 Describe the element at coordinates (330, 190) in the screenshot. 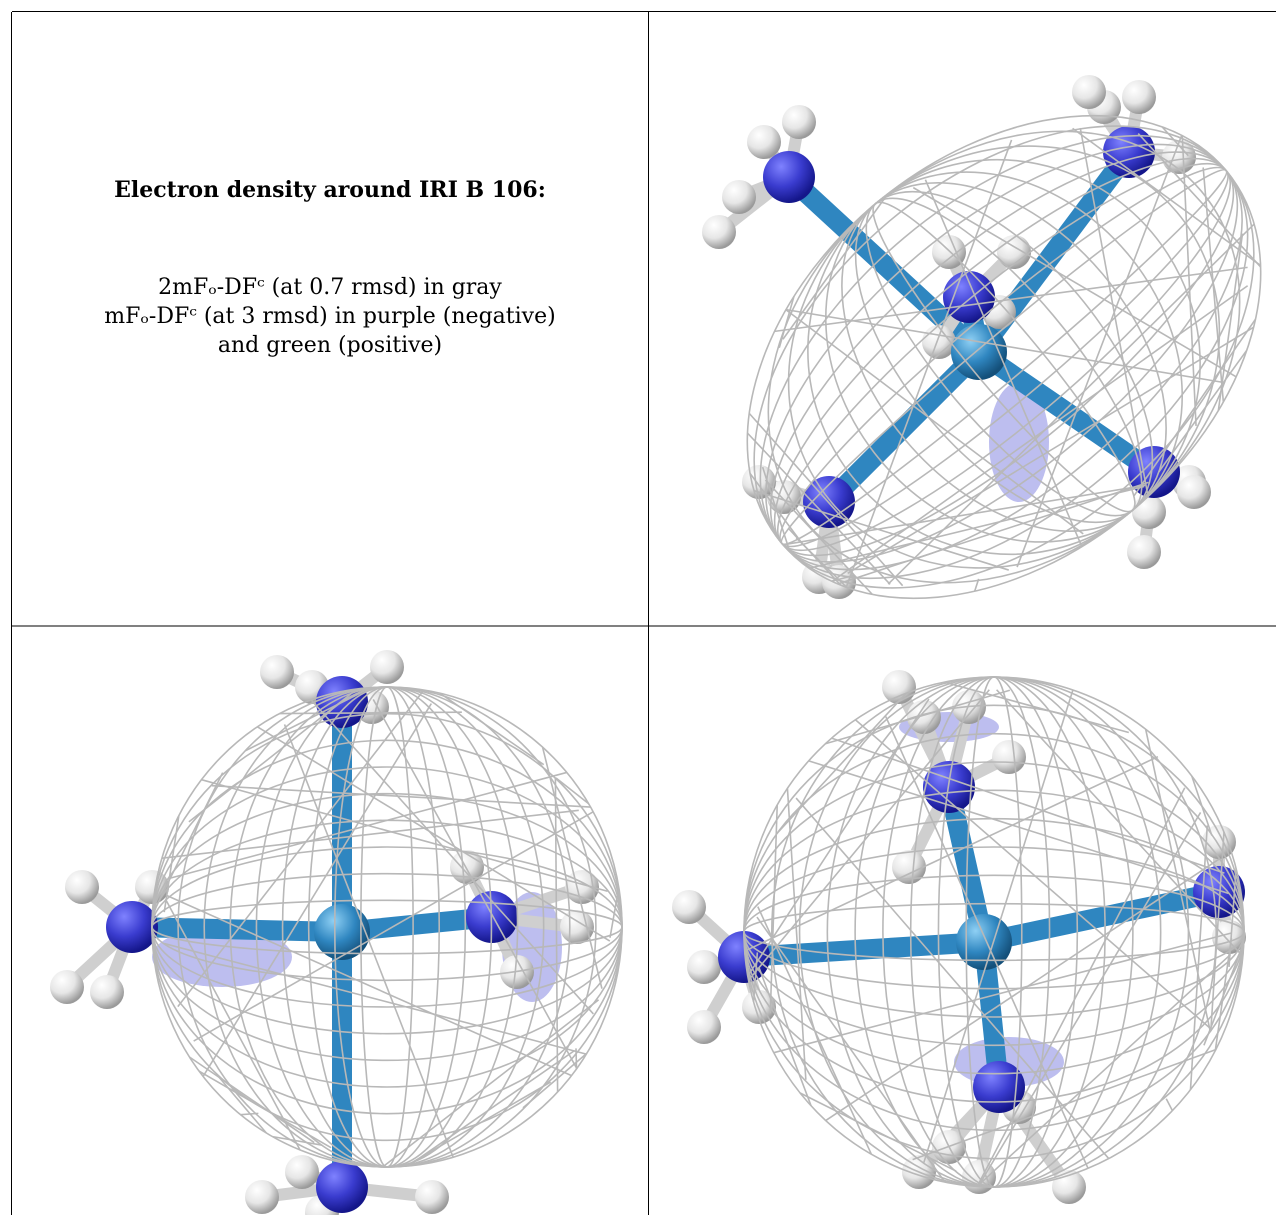

I see `figure-title: Electron density around IRI B 106:` at that location.